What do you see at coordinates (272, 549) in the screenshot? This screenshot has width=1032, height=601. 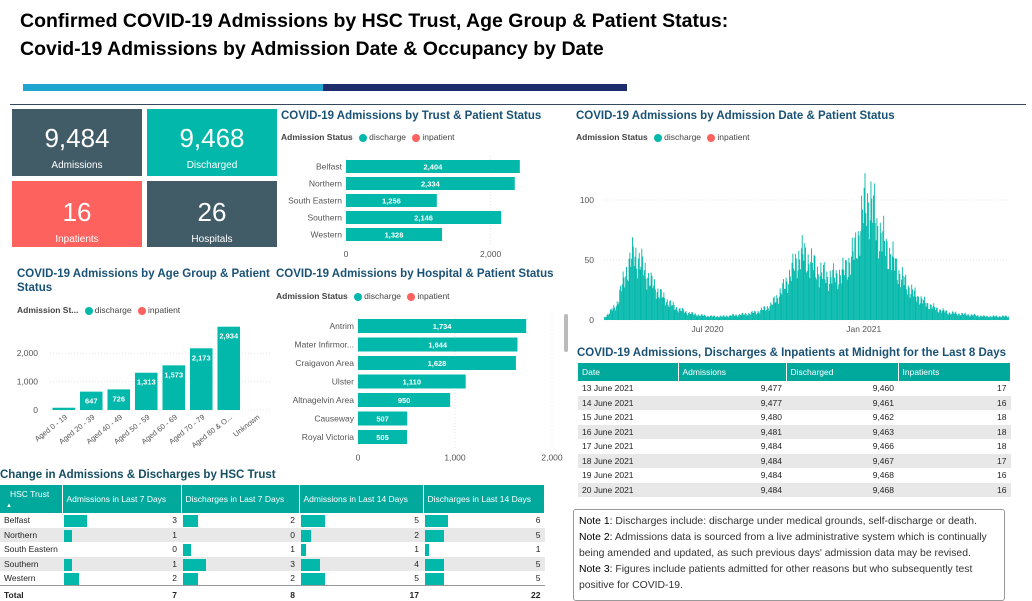 I see `table-row: South Eastern 0 1 1 1` at bounding box center [272, 549].